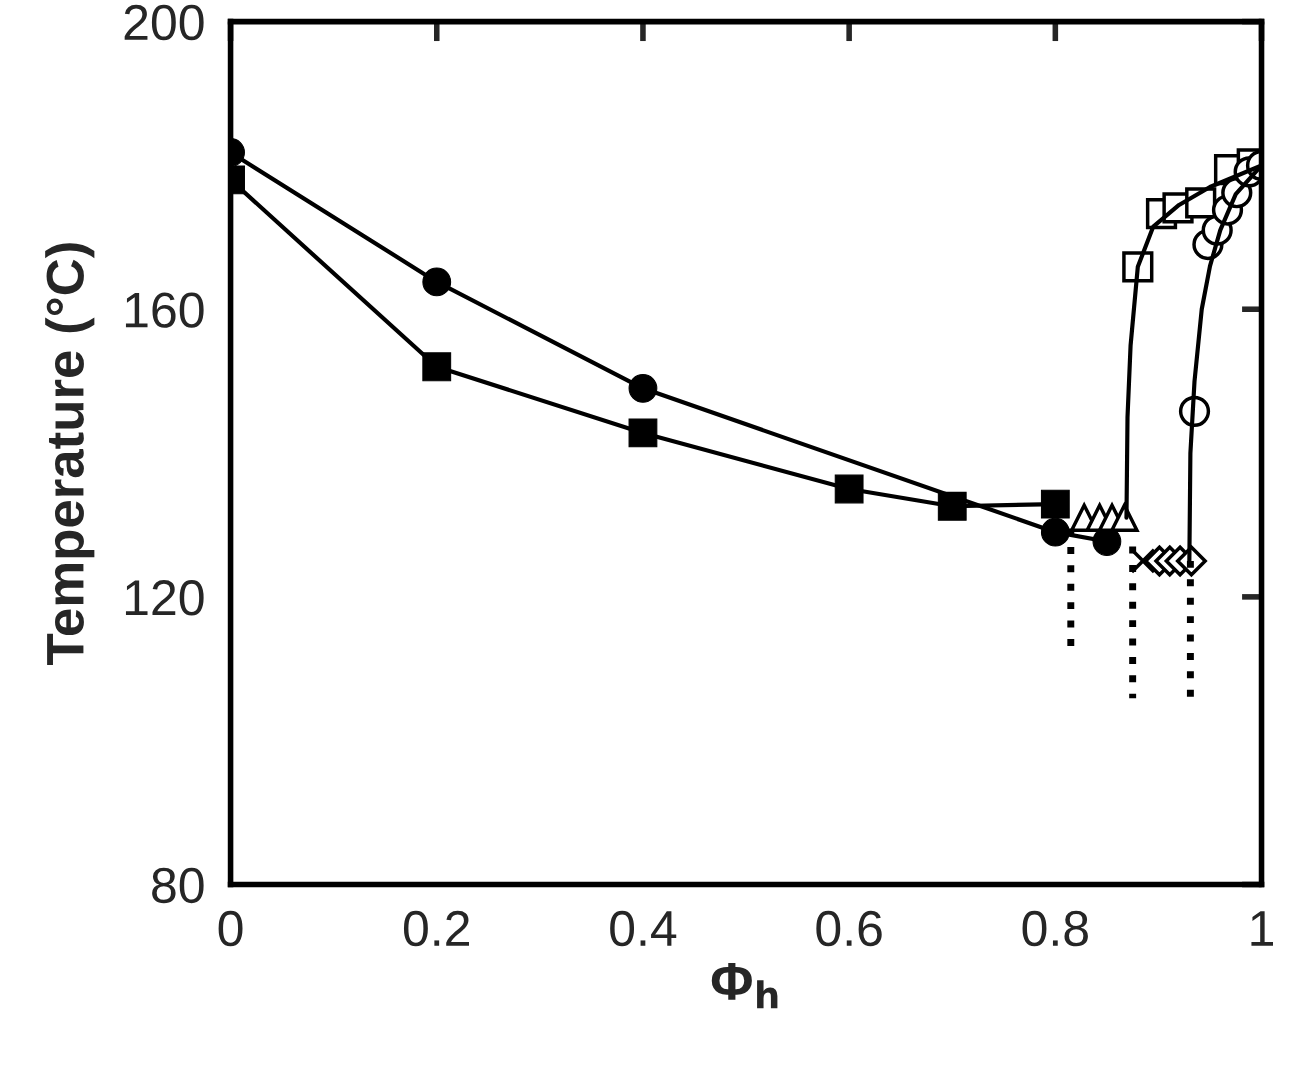  What do you see at coordinates (744, 985) in the screenshot?
I see `x-axis-title: Φ$_{h}$` at bounding box center [744, 985].